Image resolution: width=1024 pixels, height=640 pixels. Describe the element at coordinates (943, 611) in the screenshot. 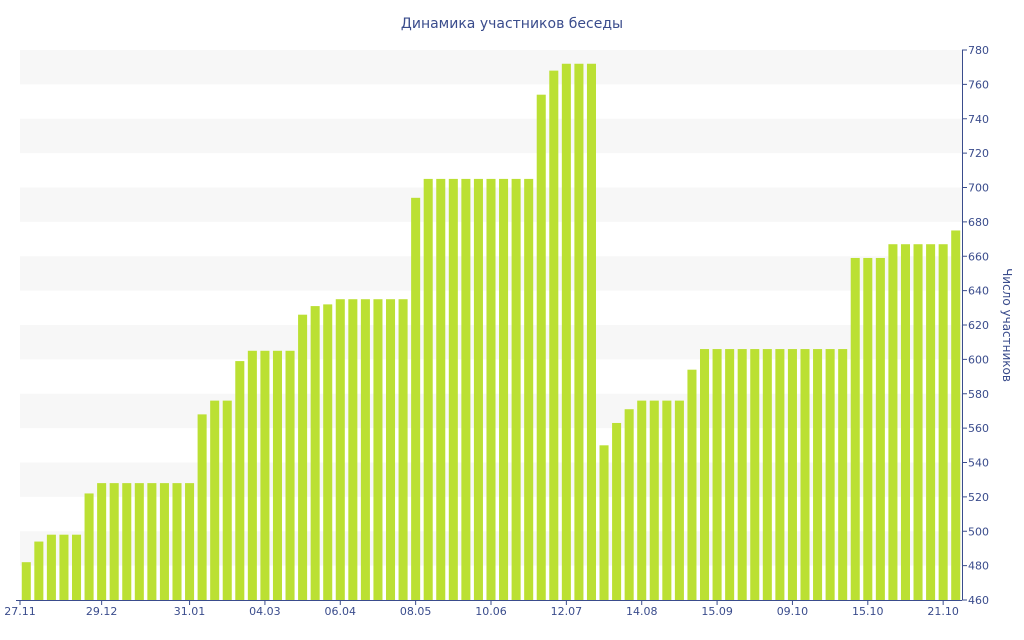

I see `x-tick-label: 21.10` at that location.